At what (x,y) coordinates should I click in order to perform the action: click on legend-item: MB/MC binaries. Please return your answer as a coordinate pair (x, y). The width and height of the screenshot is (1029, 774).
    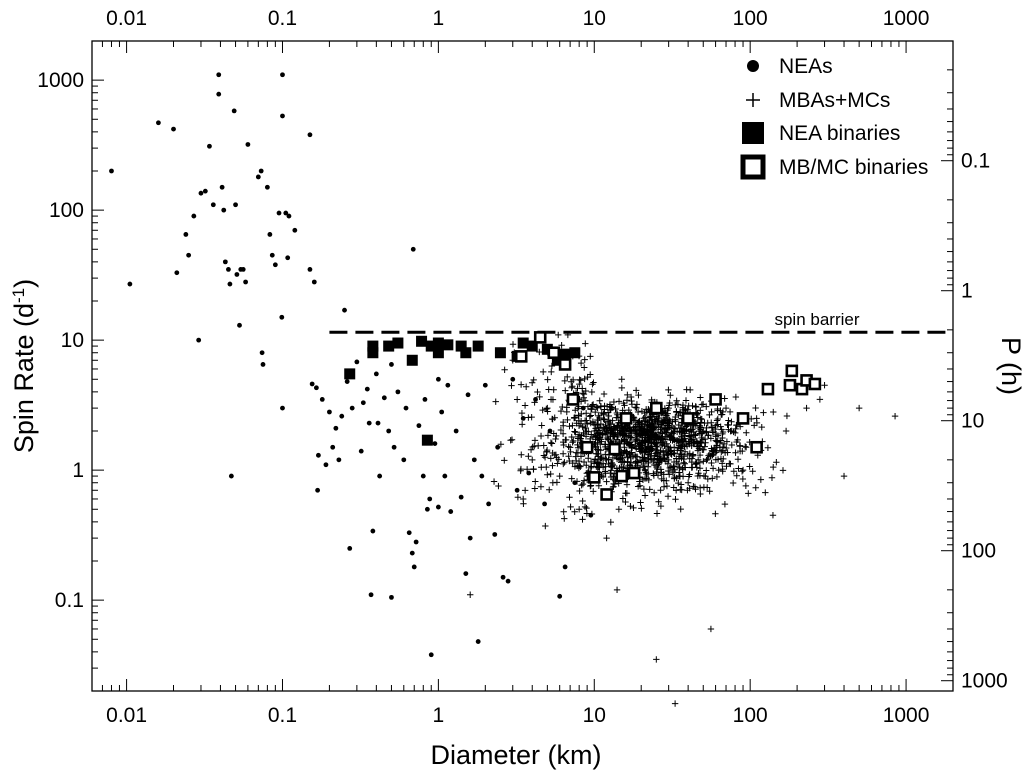
    Looking at the image, I should click on (834, 167).